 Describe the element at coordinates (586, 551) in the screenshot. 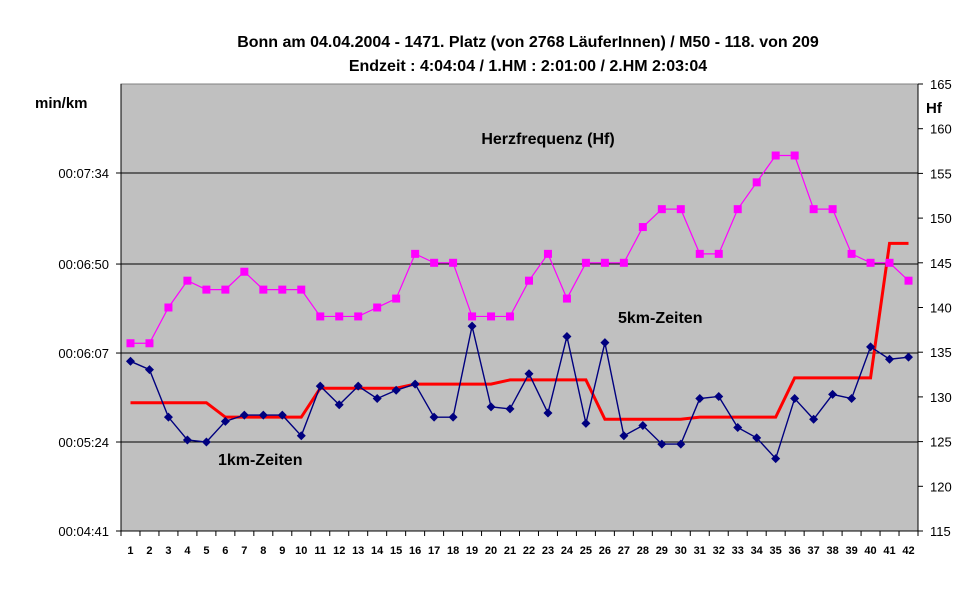

I see `x-tick-label: 25` at that location.